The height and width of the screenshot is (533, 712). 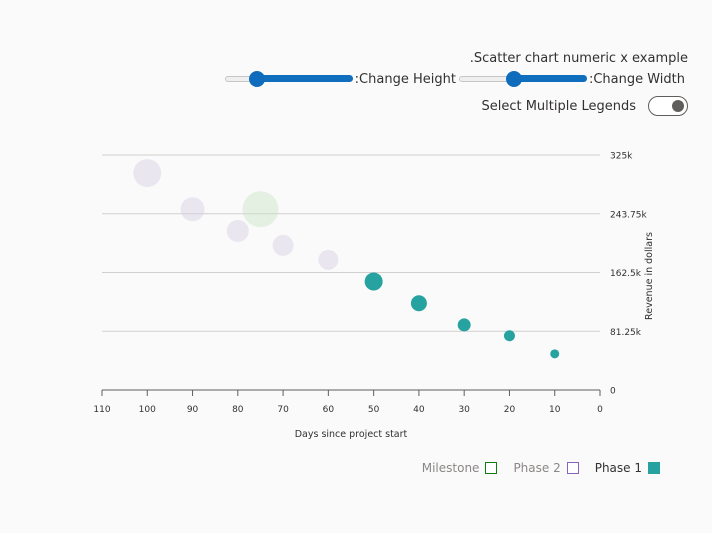 What do you see at coordinates (636, 79) in the screenshot?
I see `width-slider-label: :Change Width` at bounding box center [636, 79].